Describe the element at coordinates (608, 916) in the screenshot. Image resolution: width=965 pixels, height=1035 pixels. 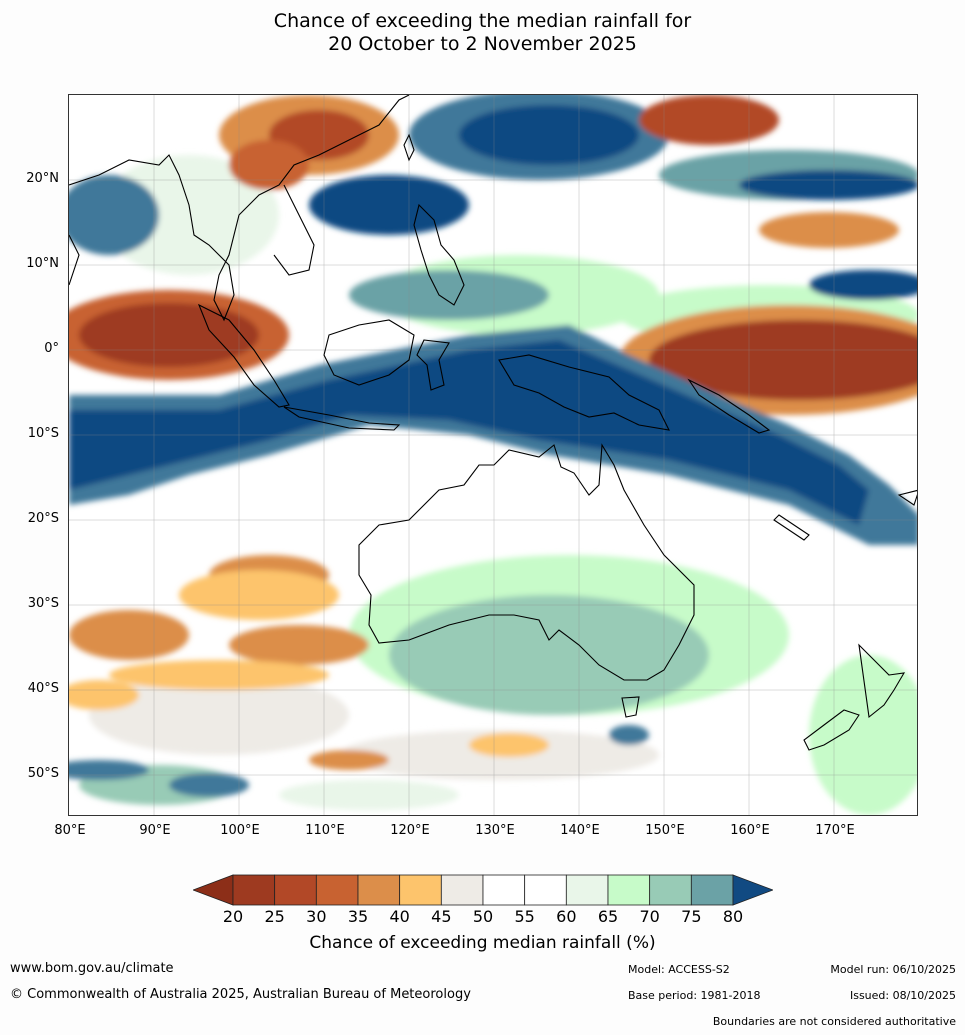
I see `colorbar-tick-label: 65` at that location.